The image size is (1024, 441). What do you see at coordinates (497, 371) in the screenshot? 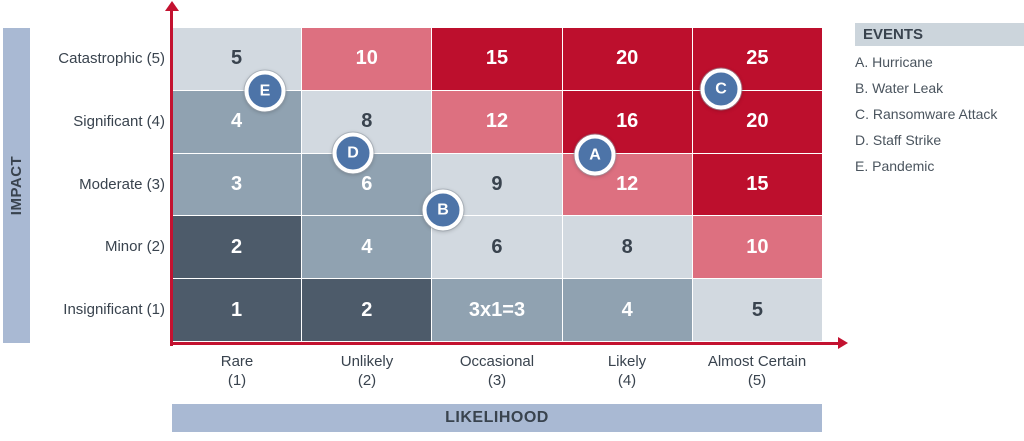
I see `likelihood-tick-label: Occasional (3)` at bounding box center [497, 371].